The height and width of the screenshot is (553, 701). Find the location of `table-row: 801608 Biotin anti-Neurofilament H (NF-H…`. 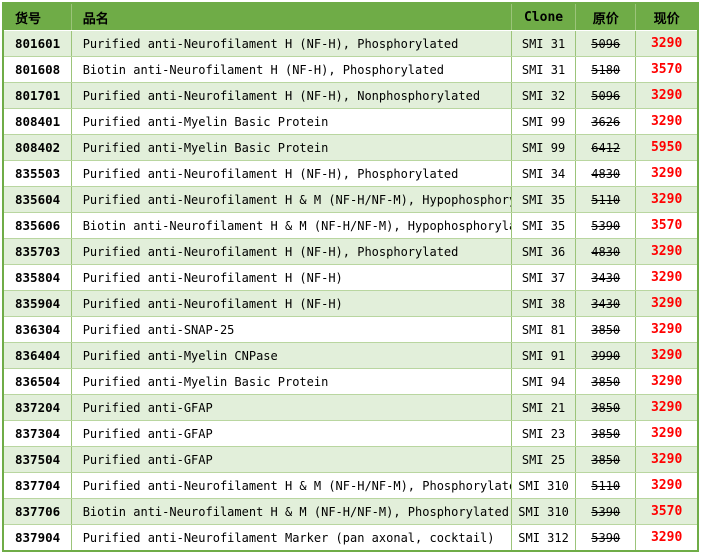

table-row: 801608 Biotin anti-Neurofilament H (NF-H… is located at coordinates (350, 69).